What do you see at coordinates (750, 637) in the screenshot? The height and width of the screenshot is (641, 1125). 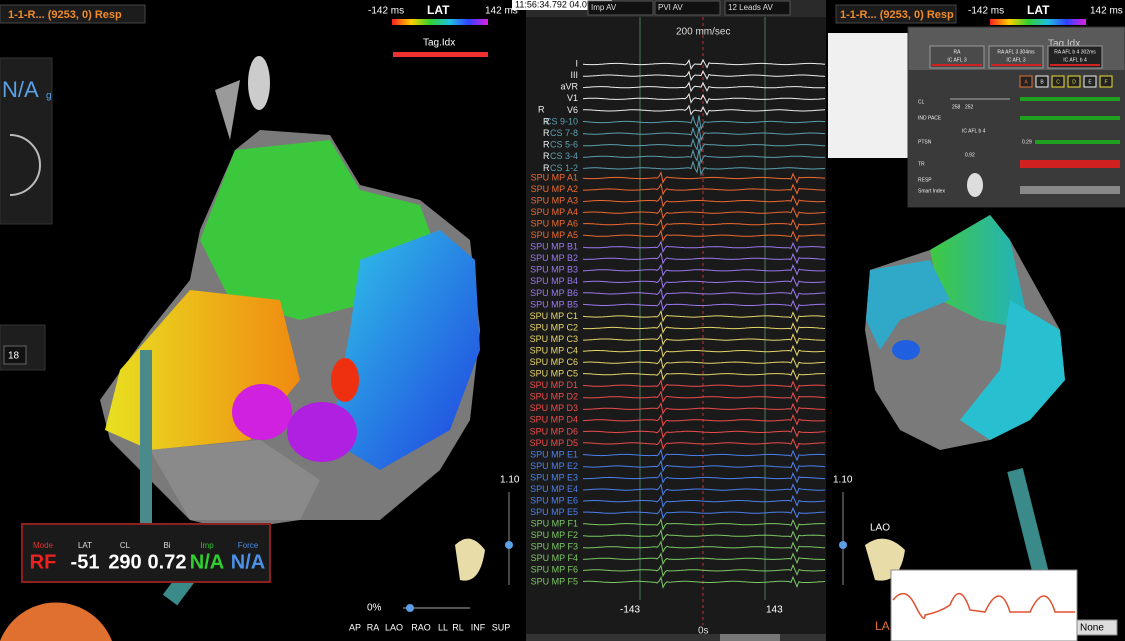 I see `scroll-thumb` at bounding box center [750, 637].